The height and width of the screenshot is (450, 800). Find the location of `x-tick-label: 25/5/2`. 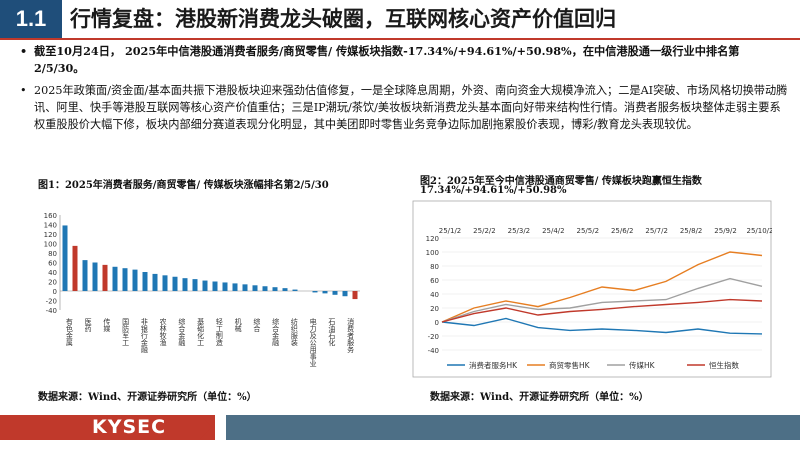

x-tick-label: 25/5/2 is located at coordinates (588, 231).